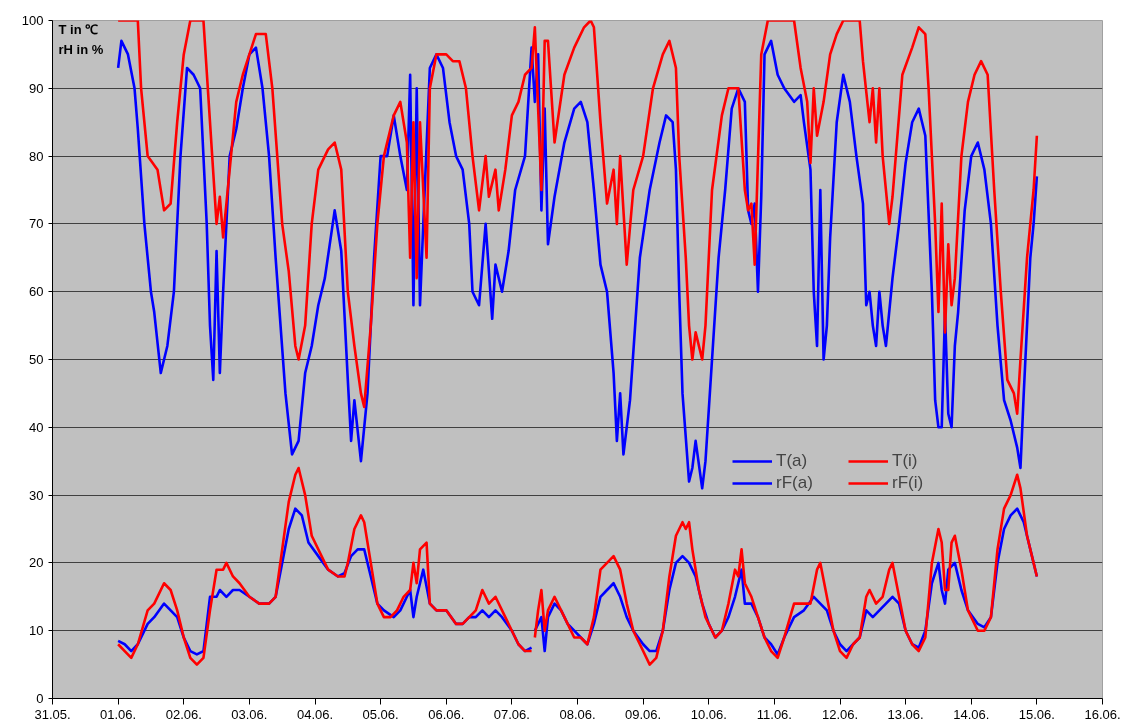 This screenshot has width=1124, height=728. I want to click on x-tick-label: 01.06., so click(118, 714).